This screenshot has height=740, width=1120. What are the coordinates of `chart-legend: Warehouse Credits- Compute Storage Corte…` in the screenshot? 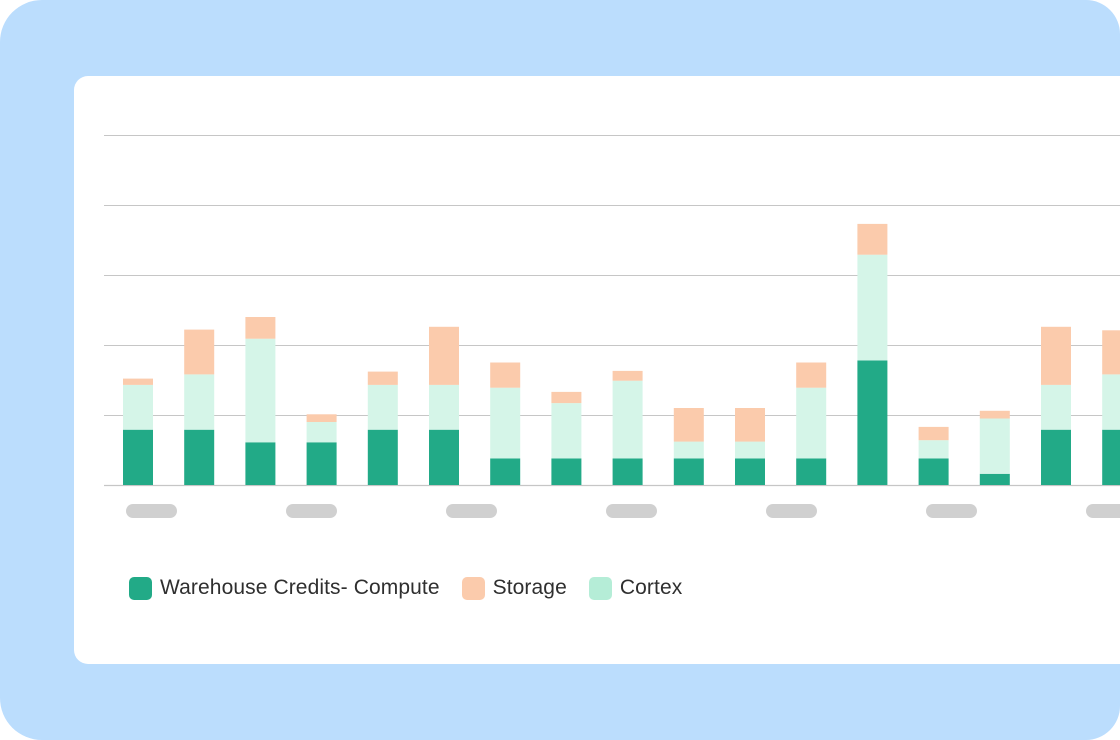 It's located at (416, 588).